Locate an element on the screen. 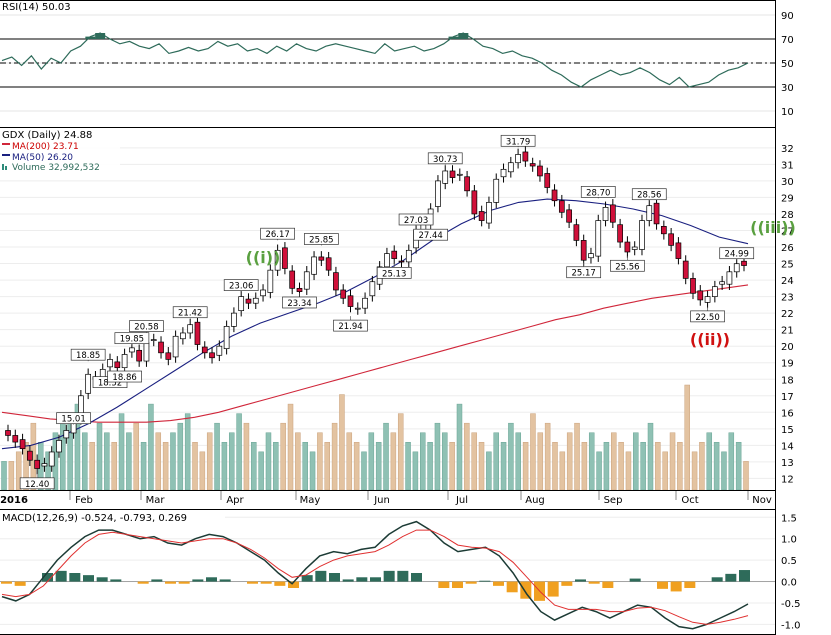 The image size is (831, 635). rsi-overbought-fill is located at coordinates (453, 37).